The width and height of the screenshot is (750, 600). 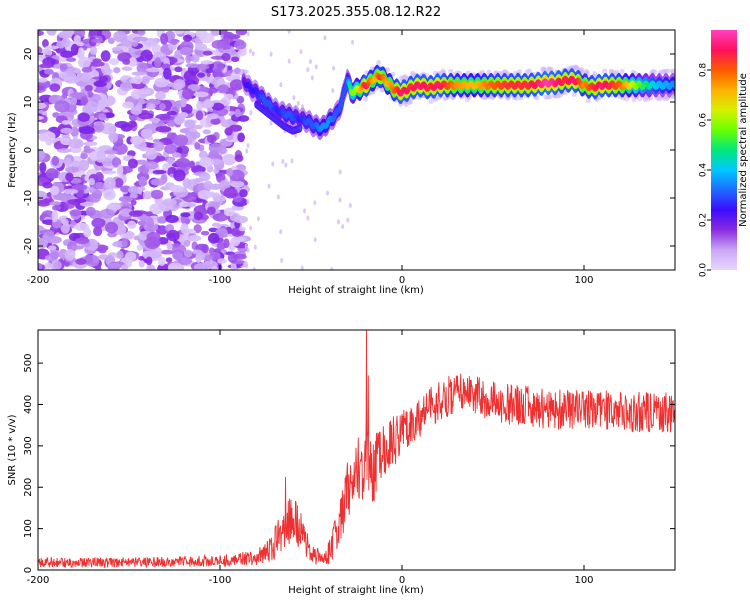 I want to click on snr-y-tick-label: 200, so click(x=28, y=487).